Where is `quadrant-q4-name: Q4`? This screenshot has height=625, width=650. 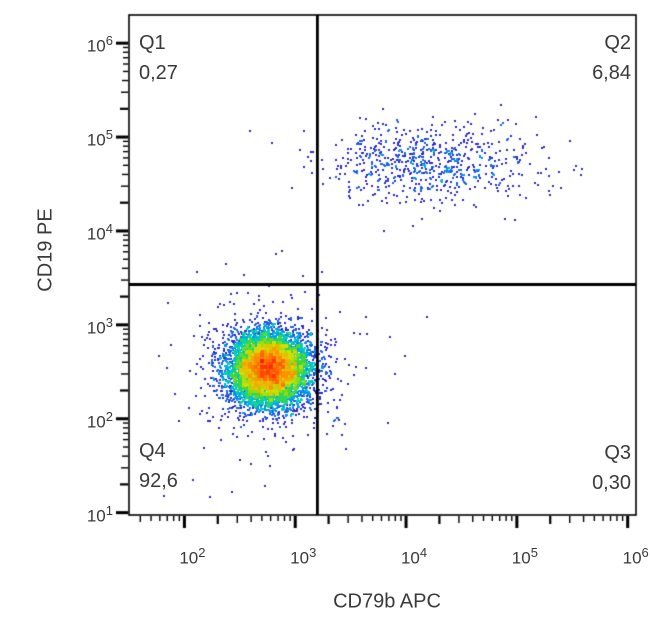
quadrant-q4-name: Q4 is located at coordinates (152, 451).